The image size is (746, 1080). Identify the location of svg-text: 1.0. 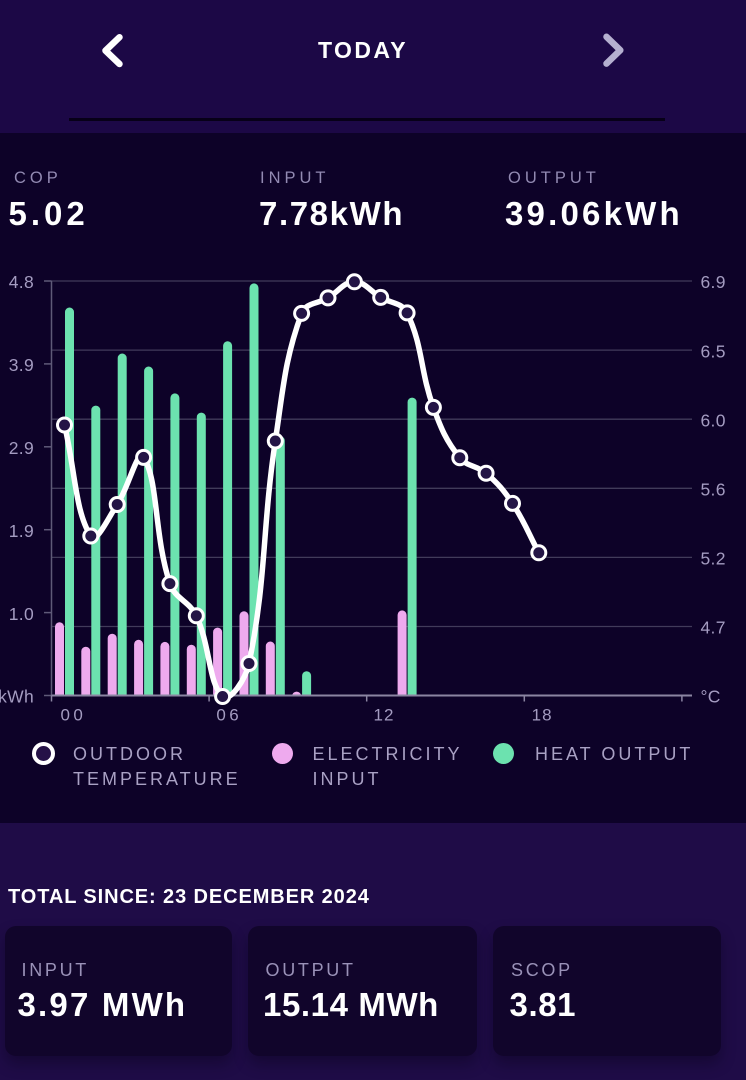
(21, 614).